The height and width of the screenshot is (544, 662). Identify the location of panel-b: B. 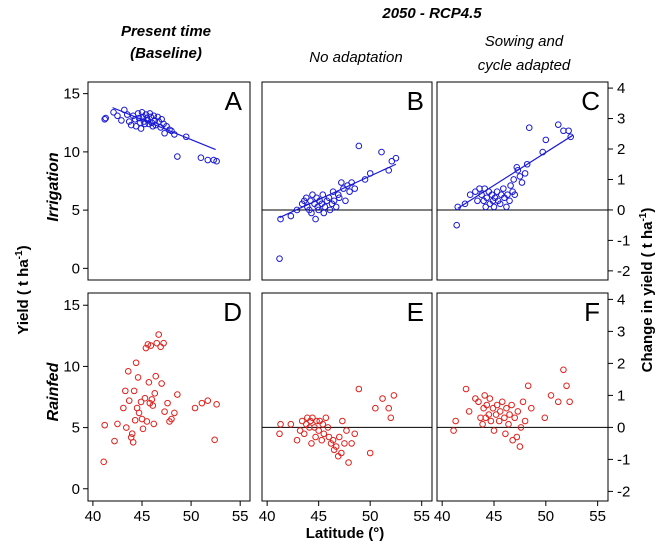
(347, 181).